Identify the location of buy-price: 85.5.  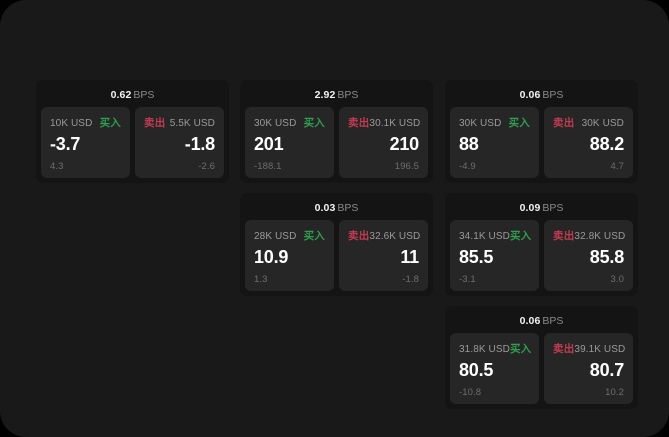
(476, 257).